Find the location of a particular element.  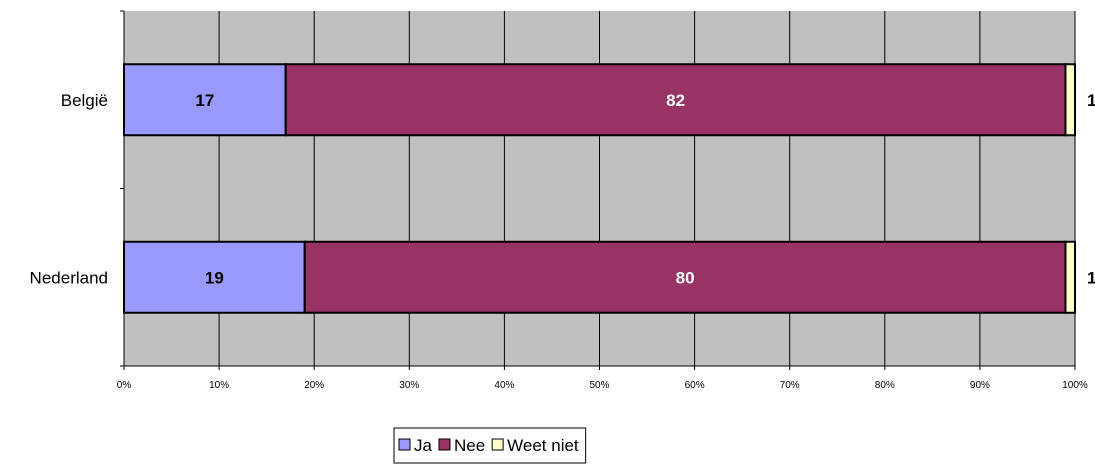

category-labels: België Nederland is located at coordinates (69, 189).